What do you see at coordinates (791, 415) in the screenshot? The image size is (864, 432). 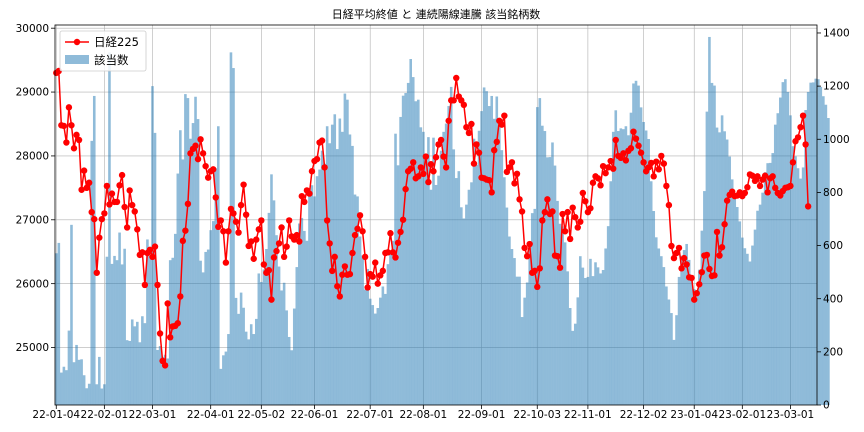 I see `x-tick-label: 23-03-01` at bounding box center [791, 415].